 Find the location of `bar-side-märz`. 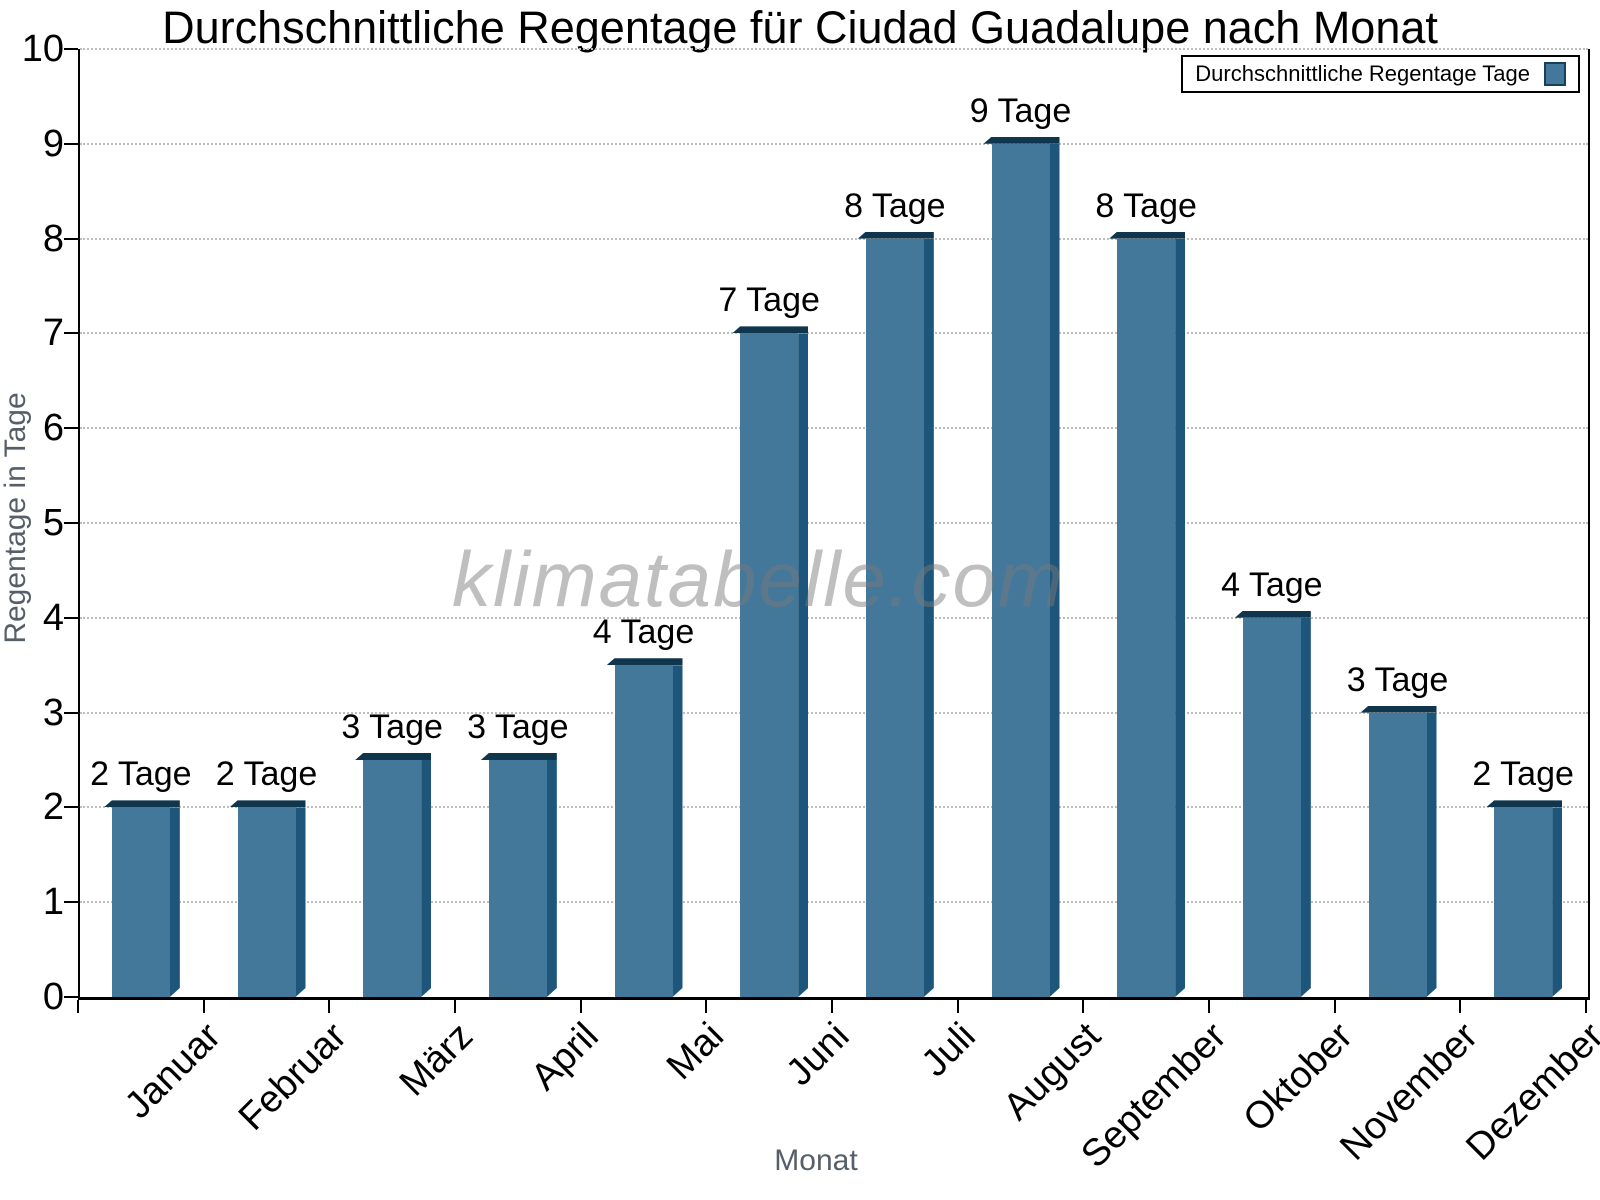

bar-side-märz is located at coordinates (426, 878).